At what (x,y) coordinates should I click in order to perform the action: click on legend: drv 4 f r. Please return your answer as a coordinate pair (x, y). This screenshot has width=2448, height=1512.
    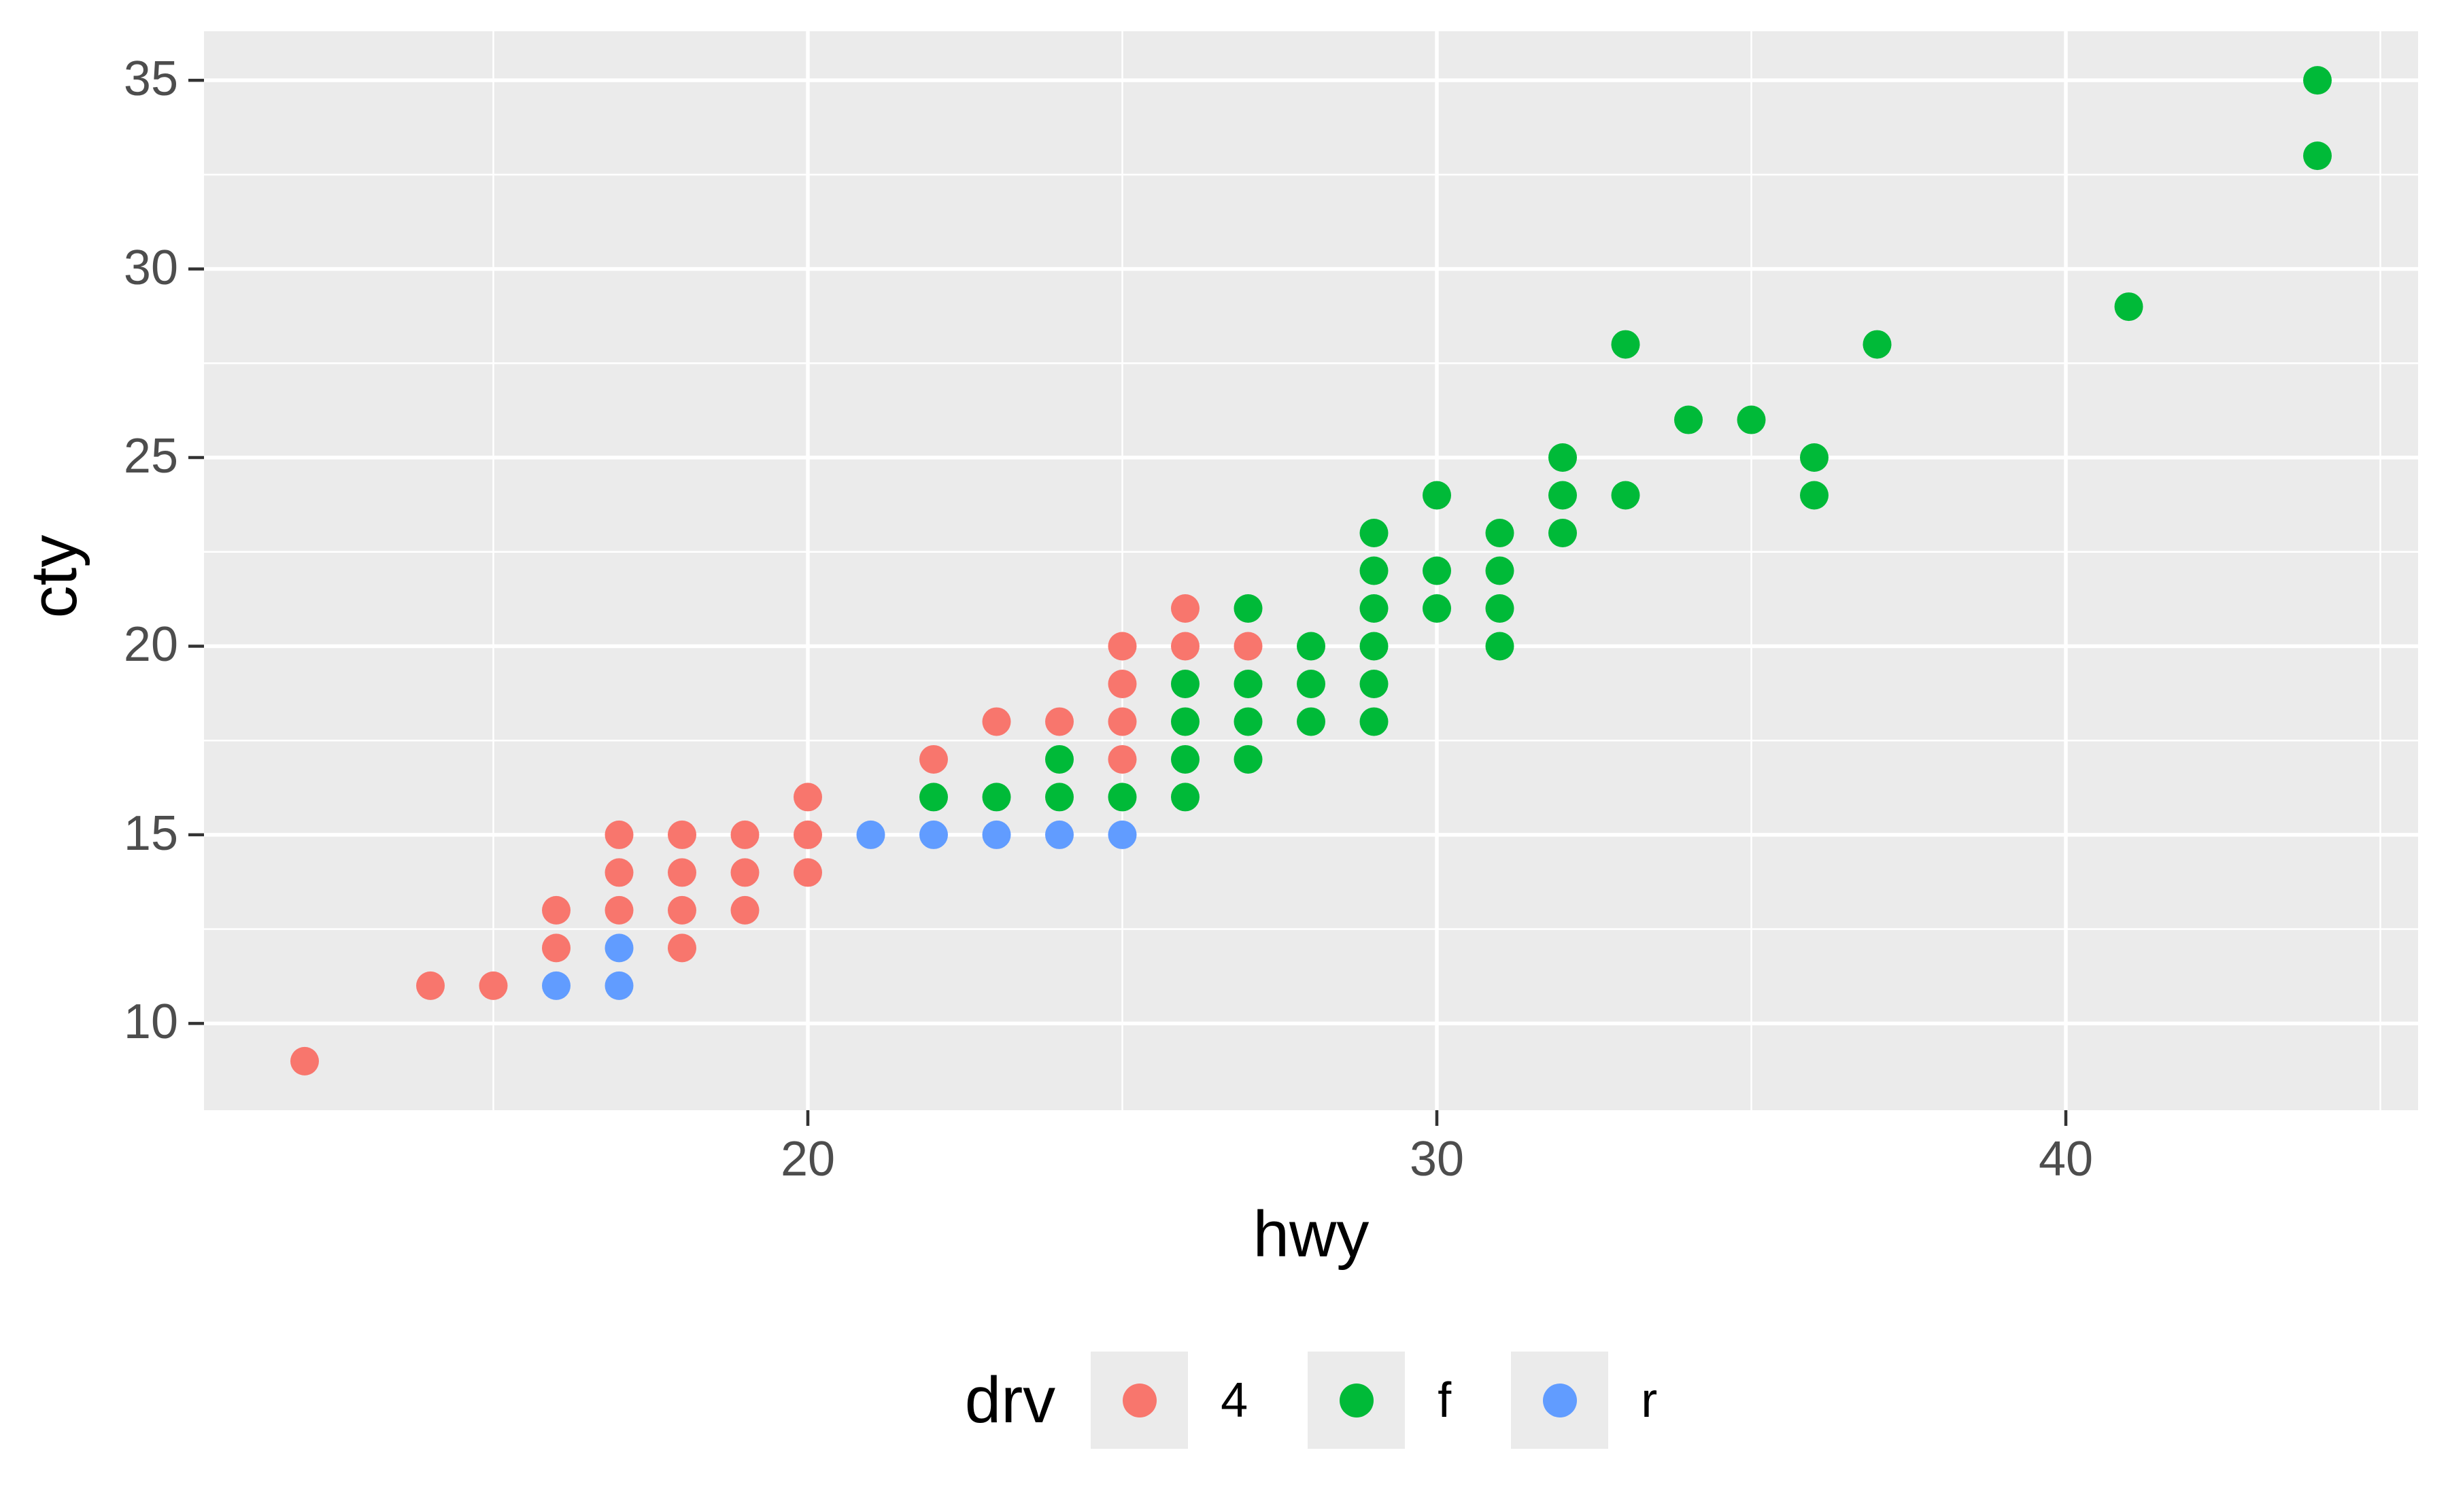
    Looking at the image, I should click on (1311, 1400).